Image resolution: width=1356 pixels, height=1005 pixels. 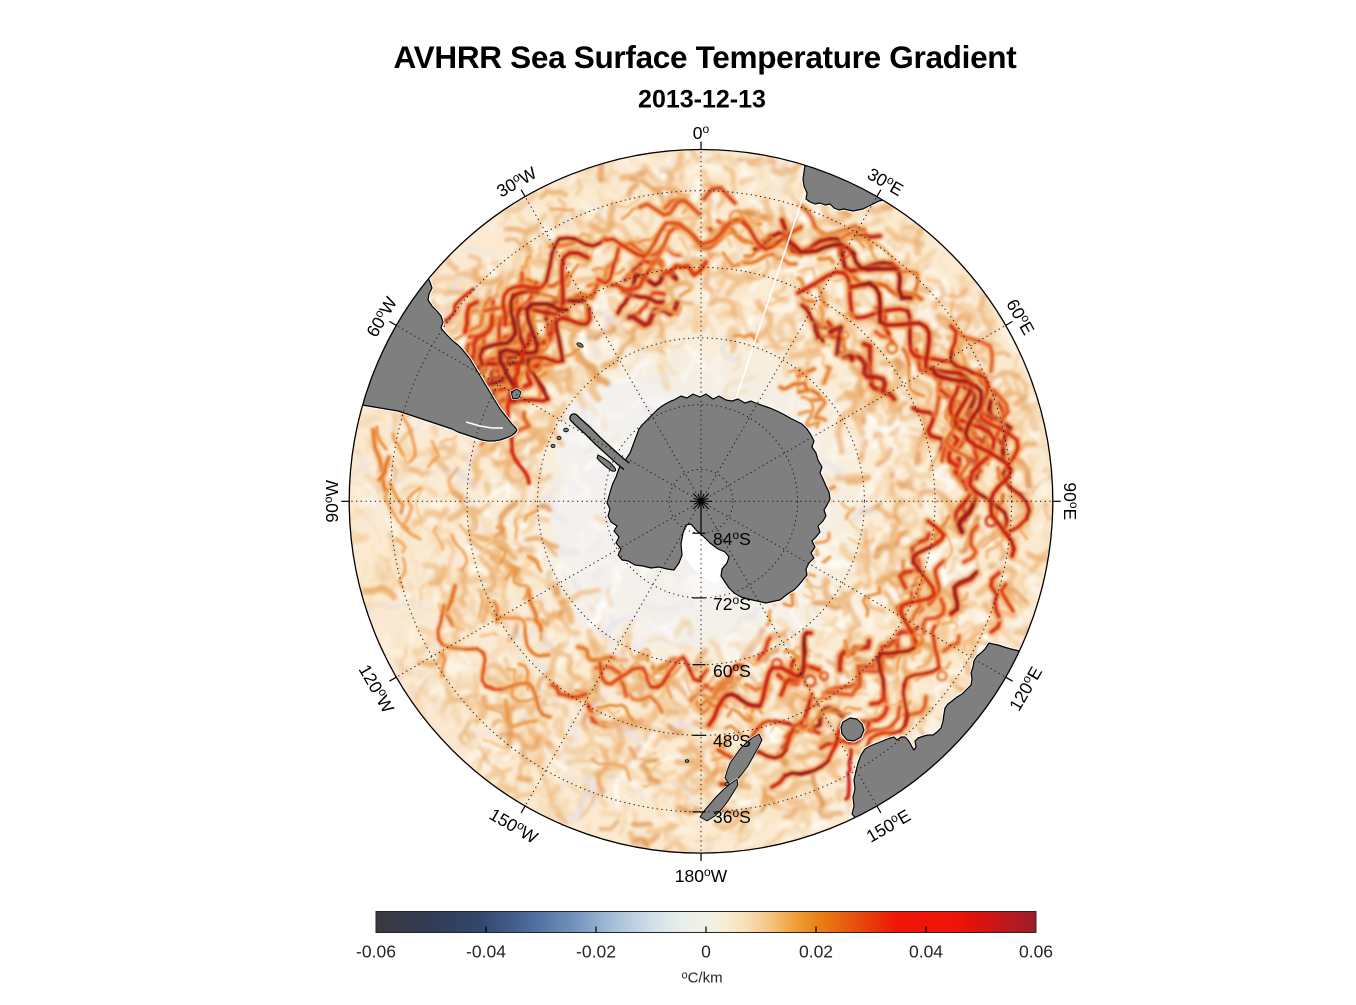 What do you see at coordinates (596, 952) in the screenshot?
I see `svg-text: -0.02` at bounding box center [596, 952].